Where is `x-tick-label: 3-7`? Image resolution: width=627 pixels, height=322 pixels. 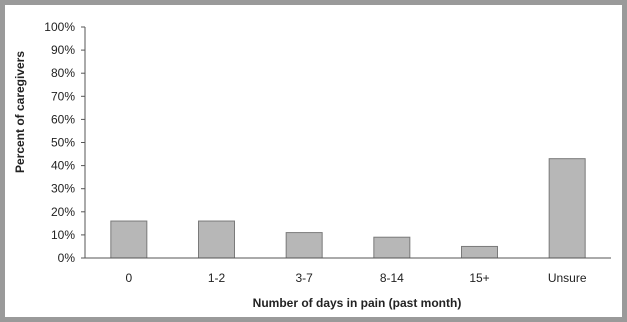
x-tick-label: 3-7 is located at coordinates (304, 278).